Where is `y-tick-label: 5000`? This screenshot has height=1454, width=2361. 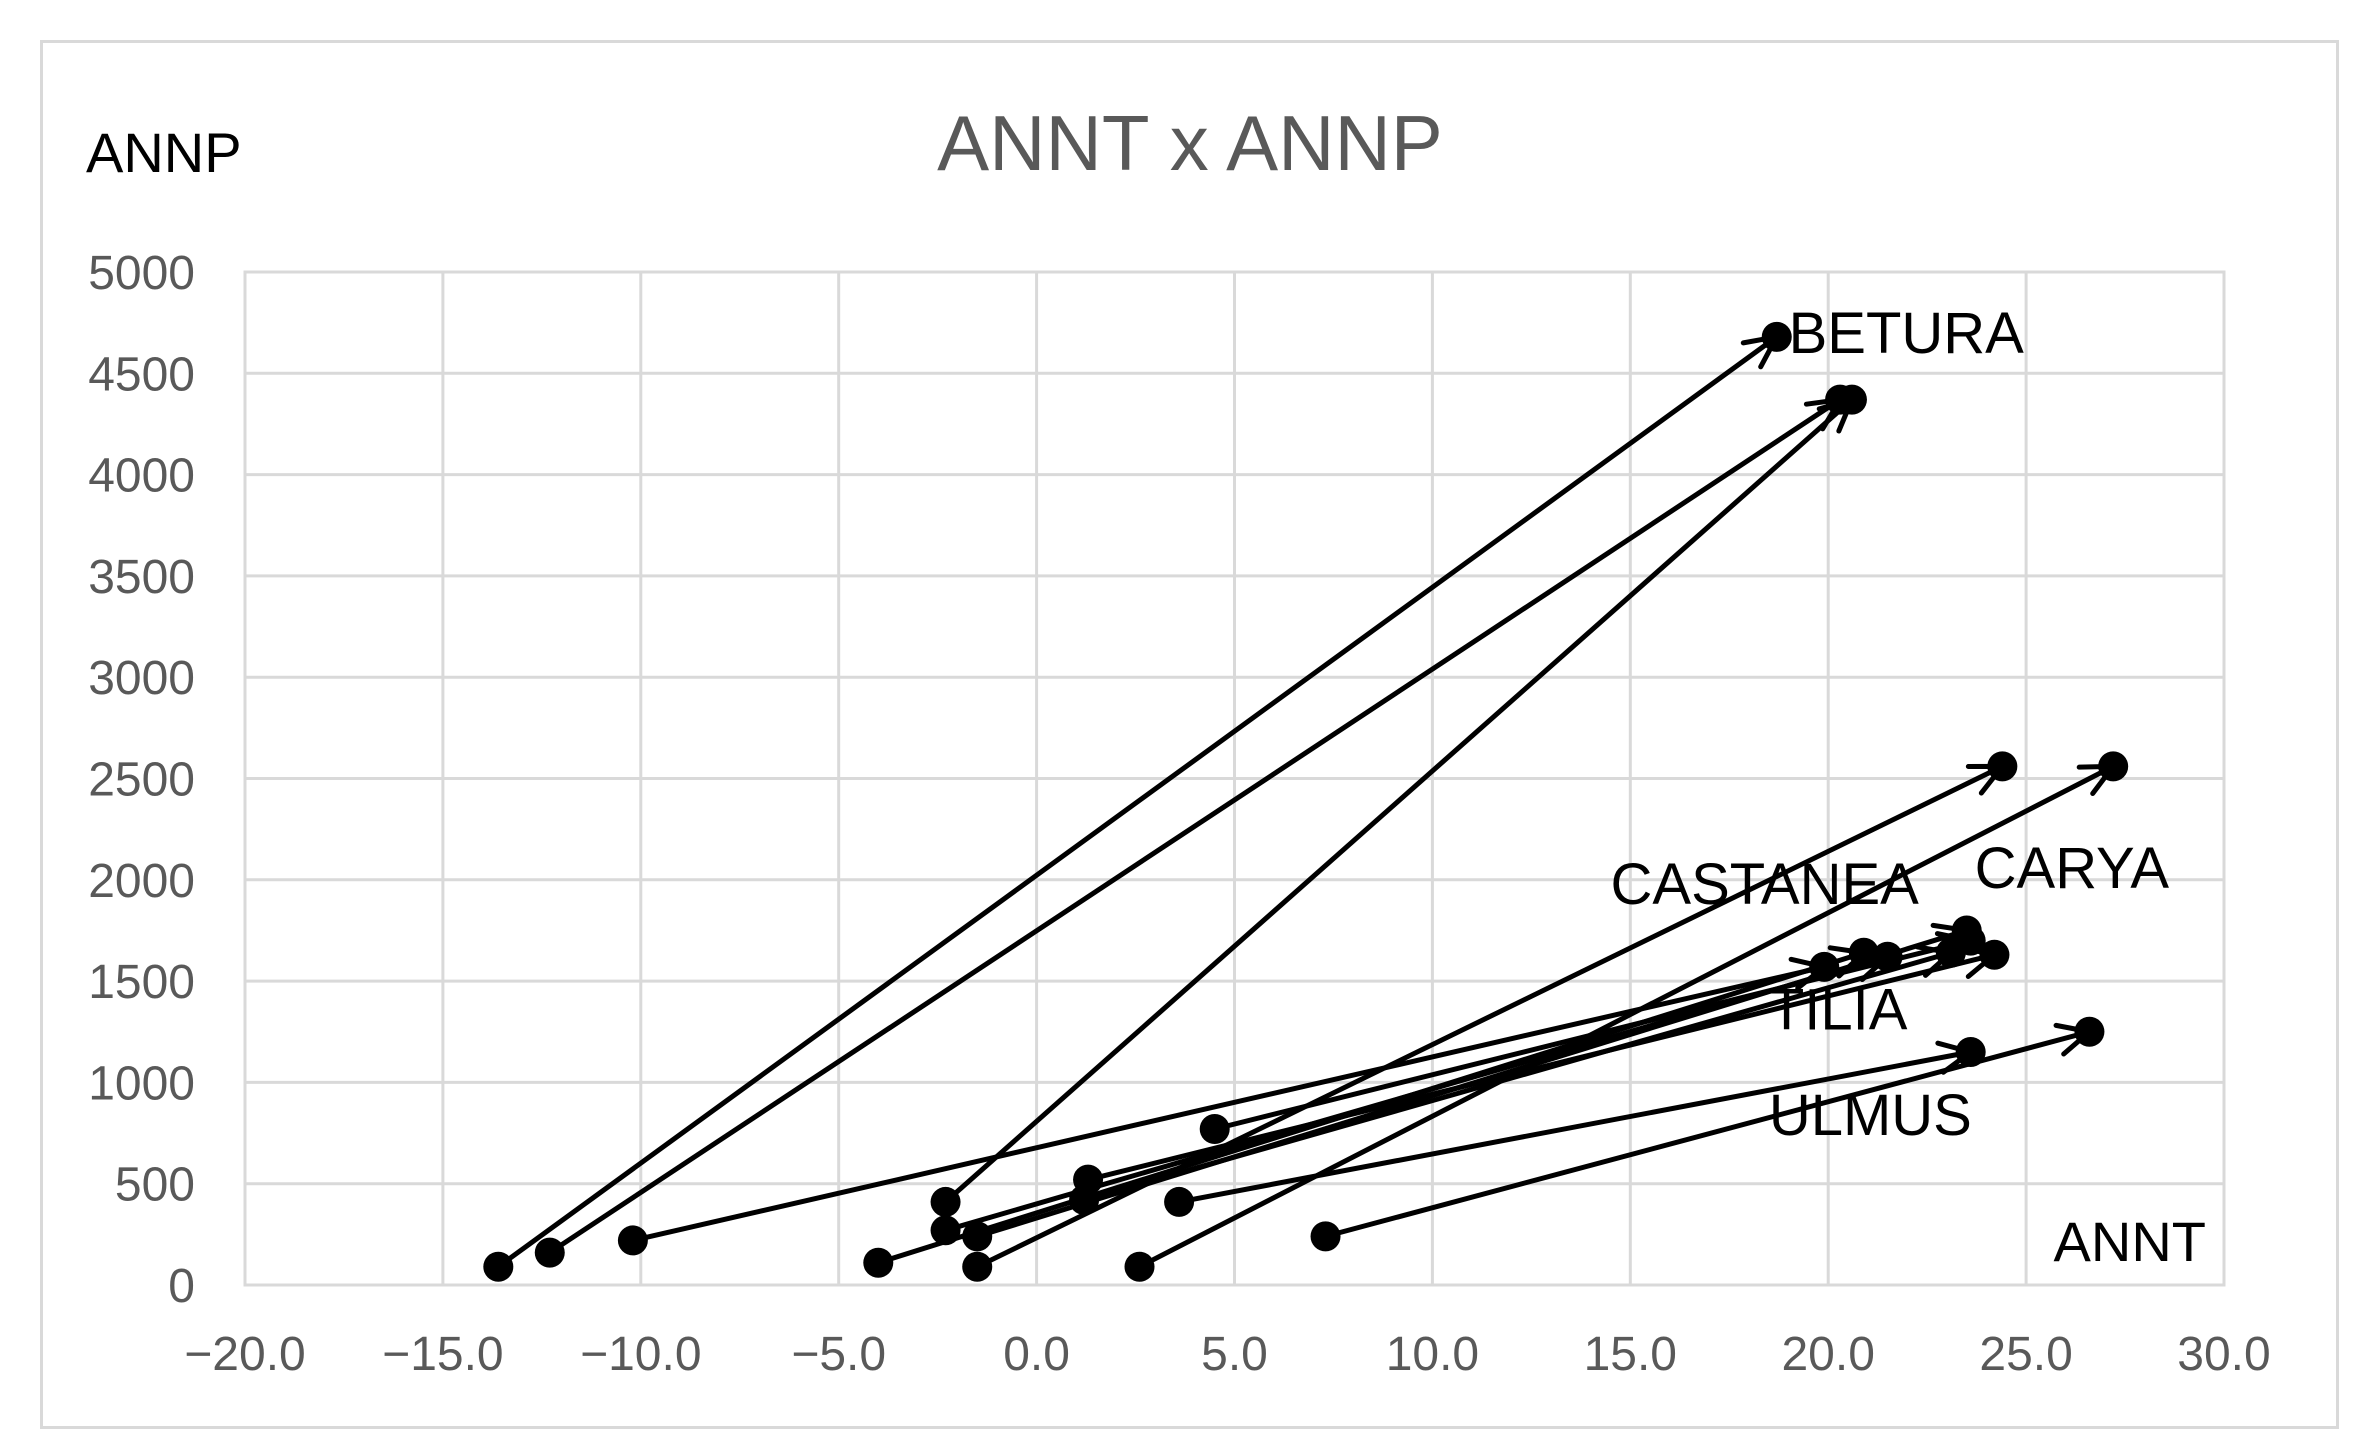 y-tick-label: 5000 is located at coordinates (141, 273).